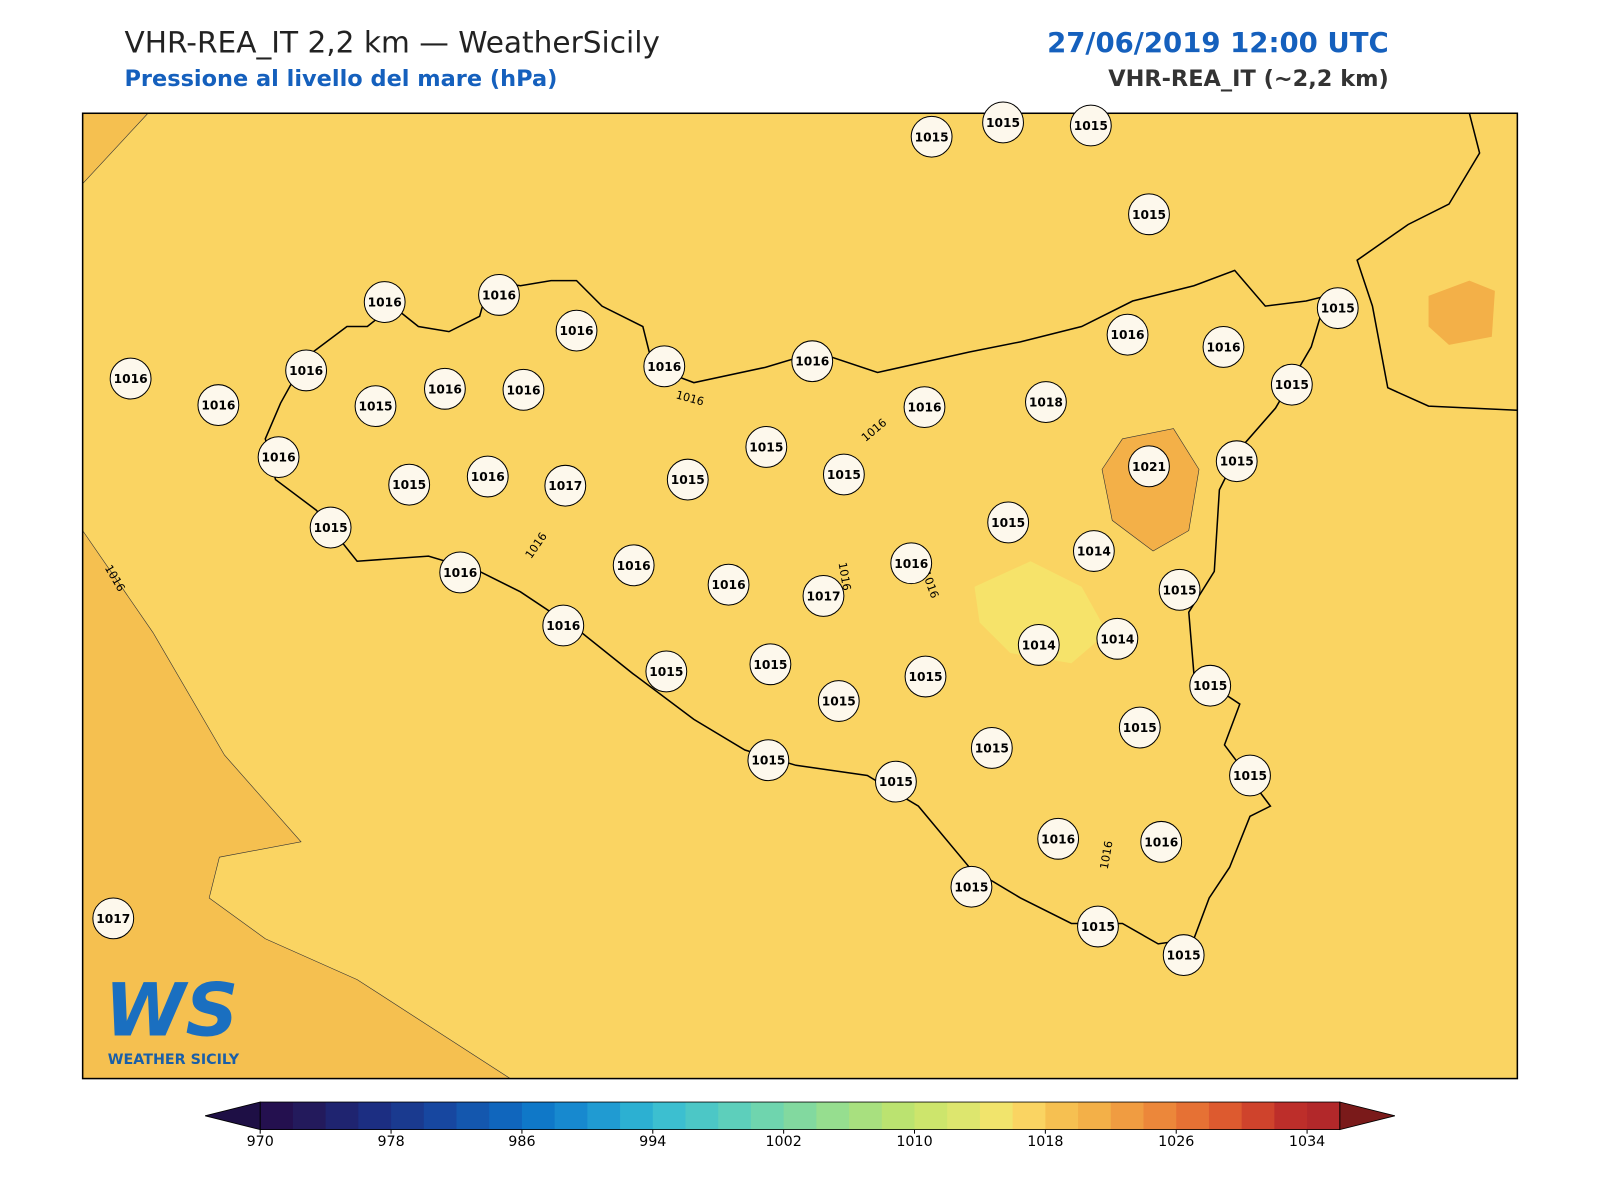 The image size is (1600, 1204). I want to click on station-value: 1021, so click(1149, 467).